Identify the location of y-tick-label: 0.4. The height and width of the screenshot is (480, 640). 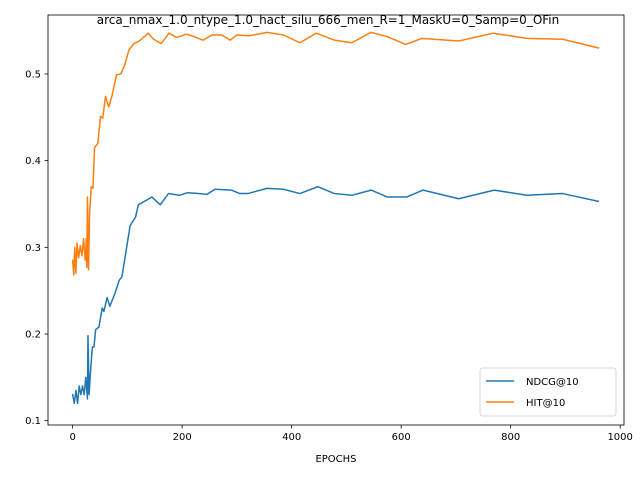
(33, 161).